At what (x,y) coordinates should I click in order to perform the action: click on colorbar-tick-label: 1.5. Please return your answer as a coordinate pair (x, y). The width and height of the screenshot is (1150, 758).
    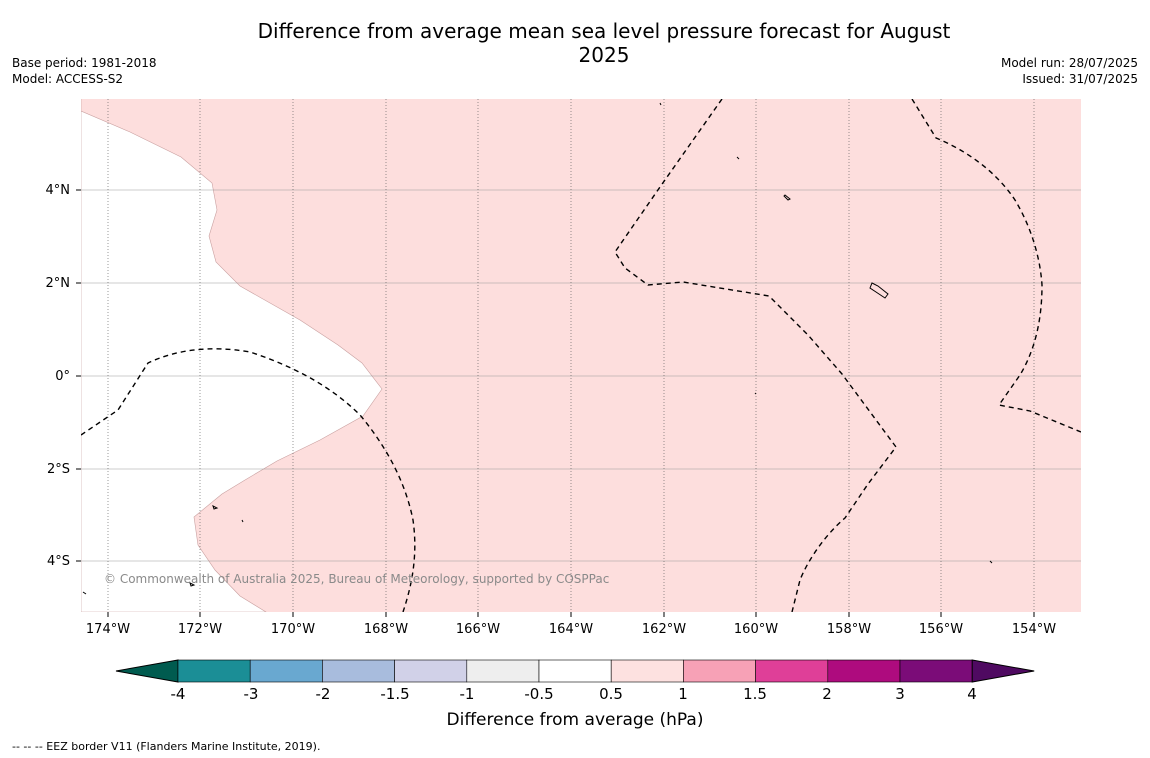
    Looking at the image, I should click on (755, 694).